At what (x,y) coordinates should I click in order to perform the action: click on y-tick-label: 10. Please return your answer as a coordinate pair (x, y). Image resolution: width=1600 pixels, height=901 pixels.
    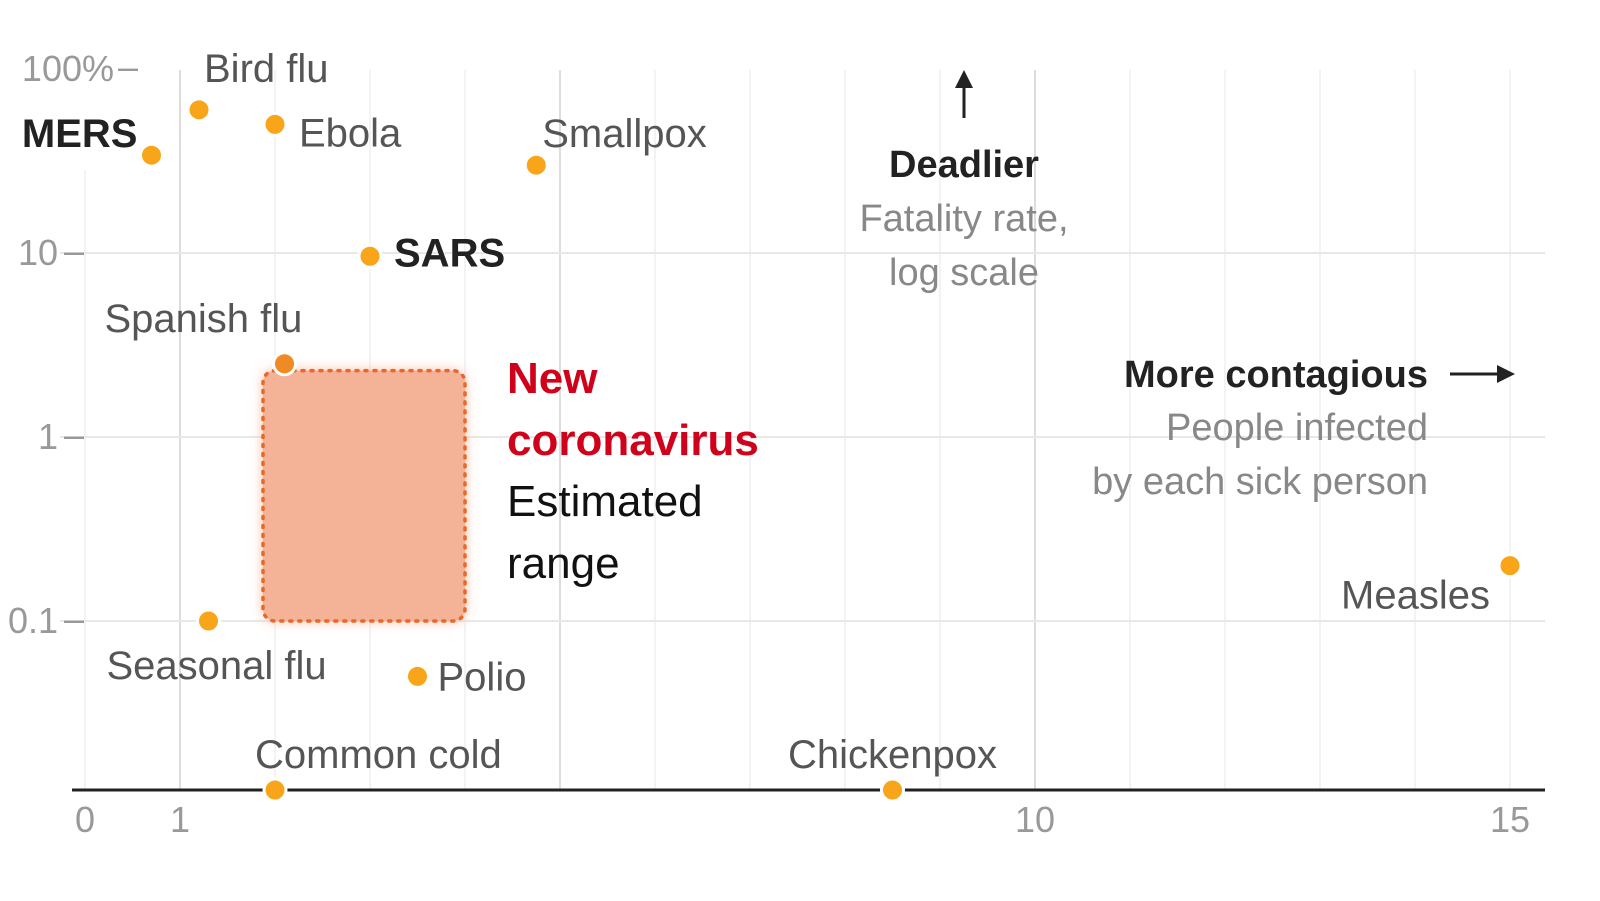
    Looking at the image, I should click on (38, 252).